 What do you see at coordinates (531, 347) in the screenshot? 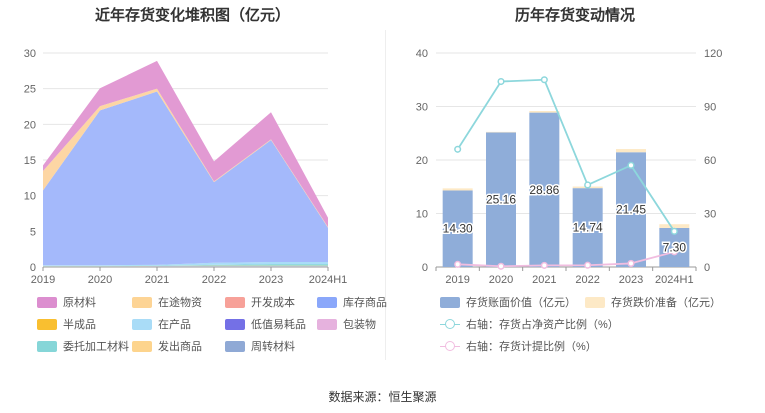
I see `legend-label: 右轴：存货计提比例（%）` at bounding box center [531, 347].